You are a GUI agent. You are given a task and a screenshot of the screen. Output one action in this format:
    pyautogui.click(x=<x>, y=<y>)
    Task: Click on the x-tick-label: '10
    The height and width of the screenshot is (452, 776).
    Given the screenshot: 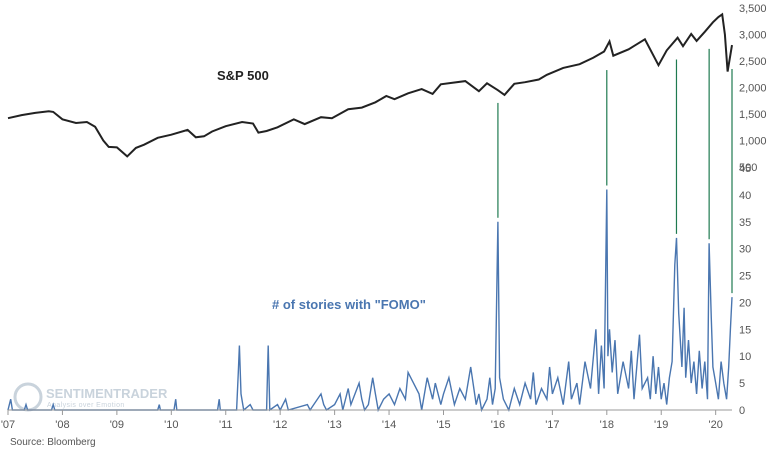 What is the action you would take?
    pyautogui.click(x=171, y=425)
    